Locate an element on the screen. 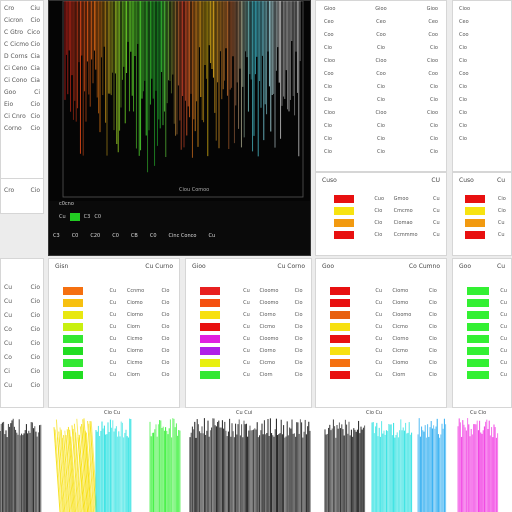 This screenshot has width=512, height=512. table-row: Cio Ccmmmo Cu is located at coordinates (381, 235).